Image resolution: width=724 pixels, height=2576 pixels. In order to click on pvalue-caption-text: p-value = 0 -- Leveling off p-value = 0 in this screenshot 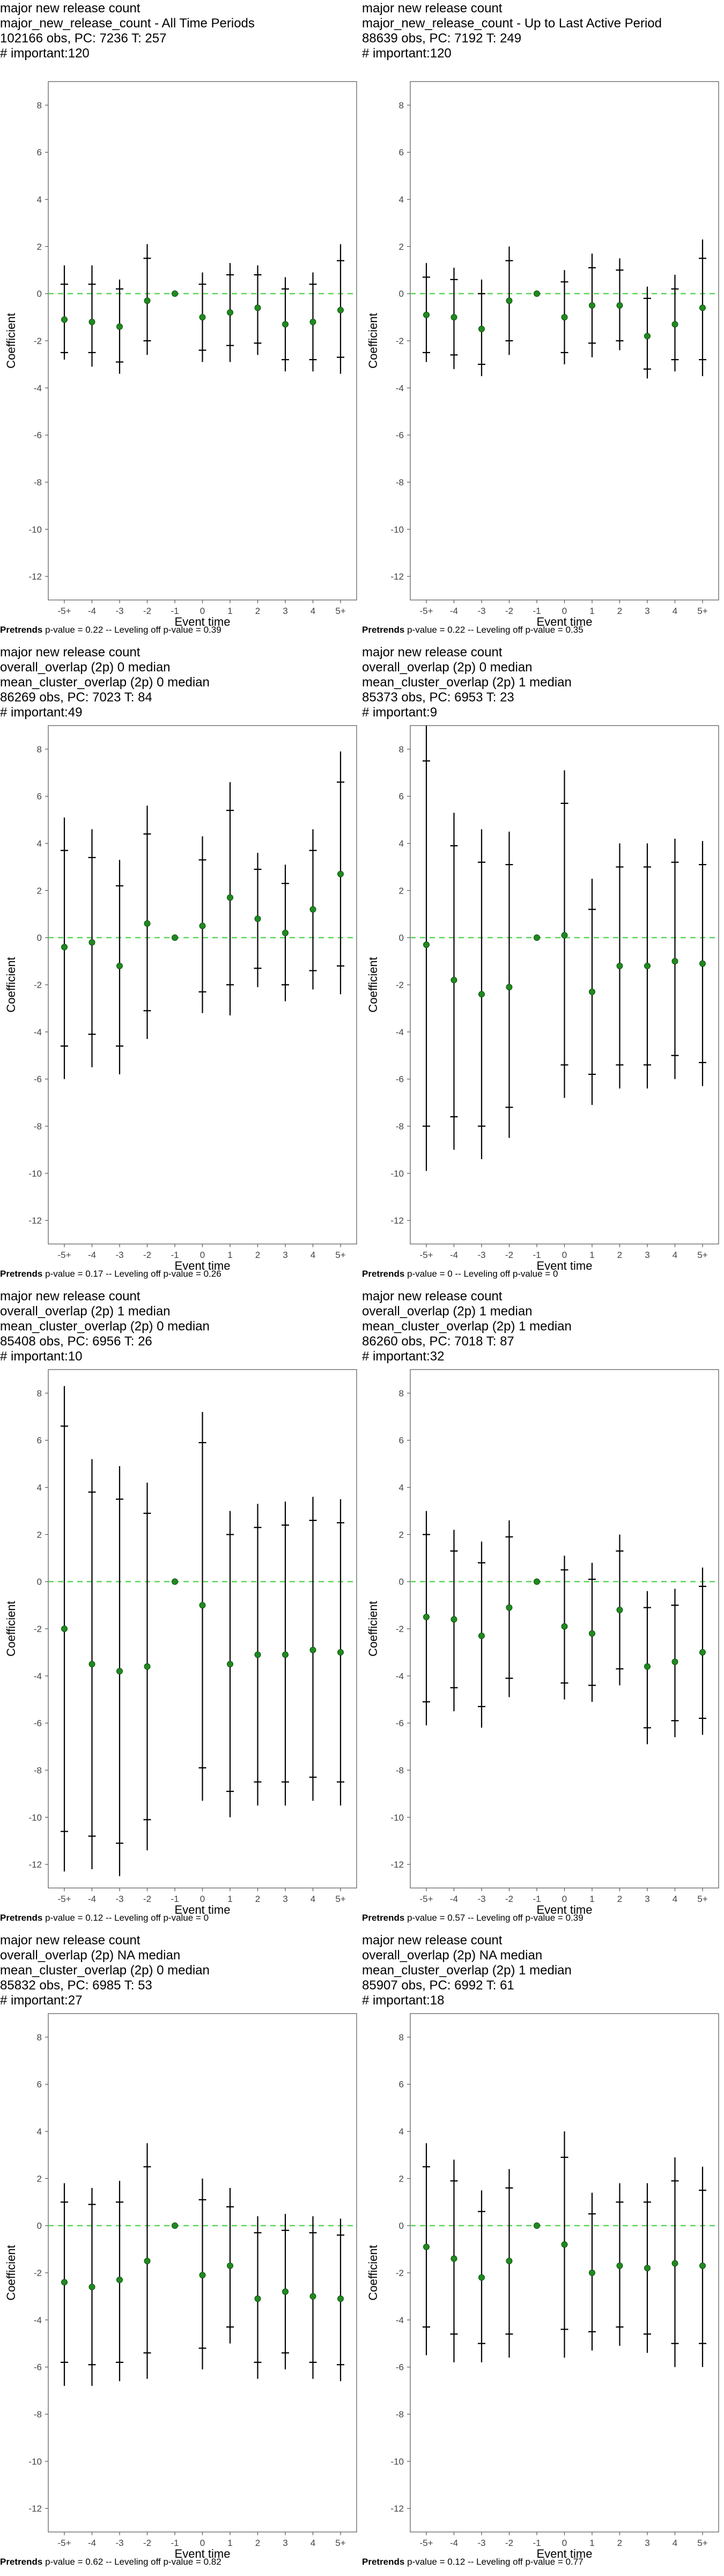, I will do `click(481, 1274)`.